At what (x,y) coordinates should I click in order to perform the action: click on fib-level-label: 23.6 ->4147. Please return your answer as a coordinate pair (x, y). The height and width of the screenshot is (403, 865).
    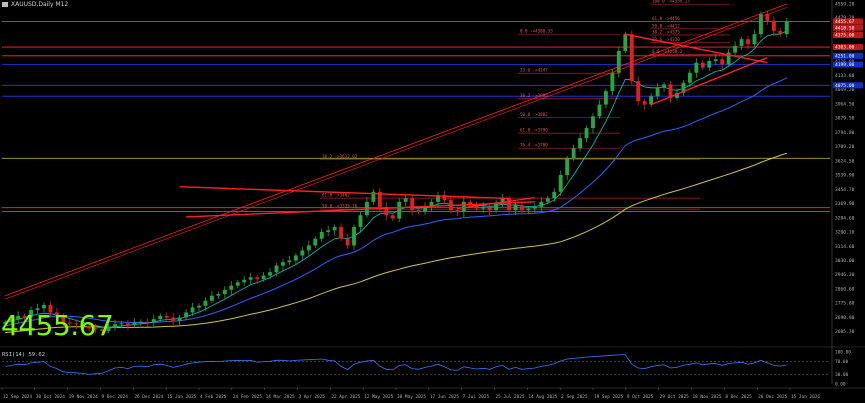
    Looking at the image, I should click on (534, 70).